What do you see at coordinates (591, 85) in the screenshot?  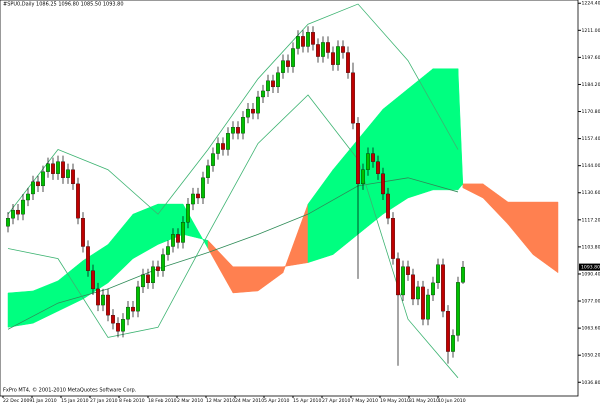 I see `y-tick-label: 1184.20` at bounding box center [591, 85].